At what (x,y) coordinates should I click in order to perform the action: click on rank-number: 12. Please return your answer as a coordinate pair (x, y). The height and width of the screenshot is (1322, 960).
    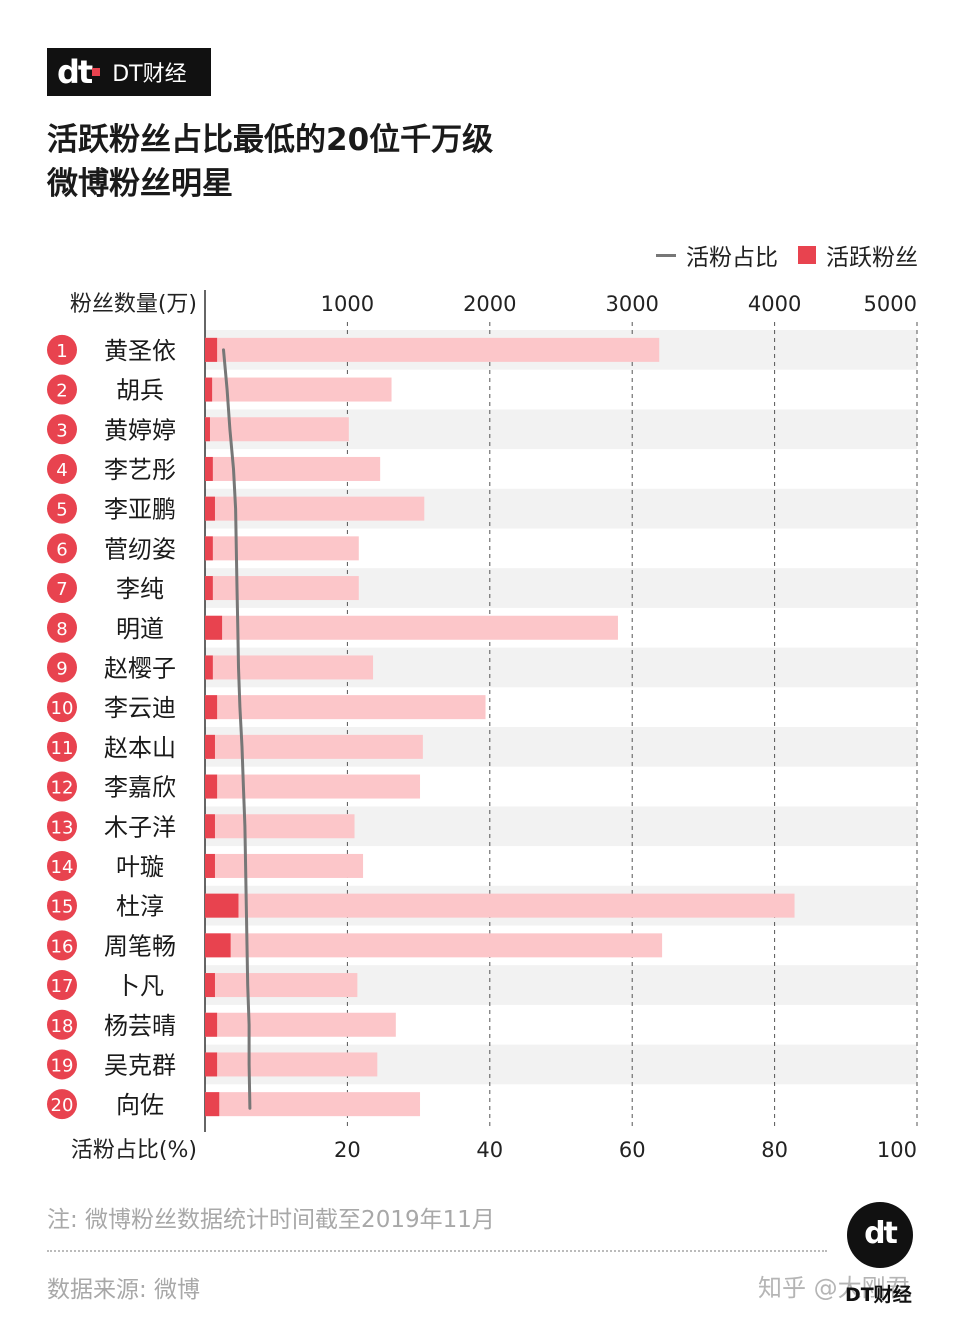
    Looking at the image, I should click on (62, 788).